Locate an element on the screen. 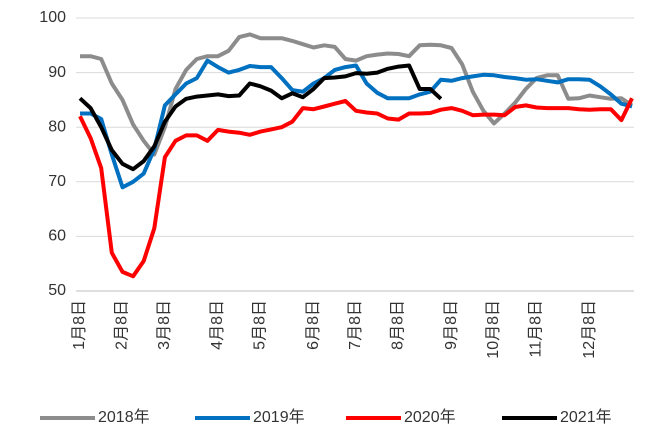 This screenshot has width=648, height=439. x-tick-label: 4月8日 is located at coordinates (217, 325).